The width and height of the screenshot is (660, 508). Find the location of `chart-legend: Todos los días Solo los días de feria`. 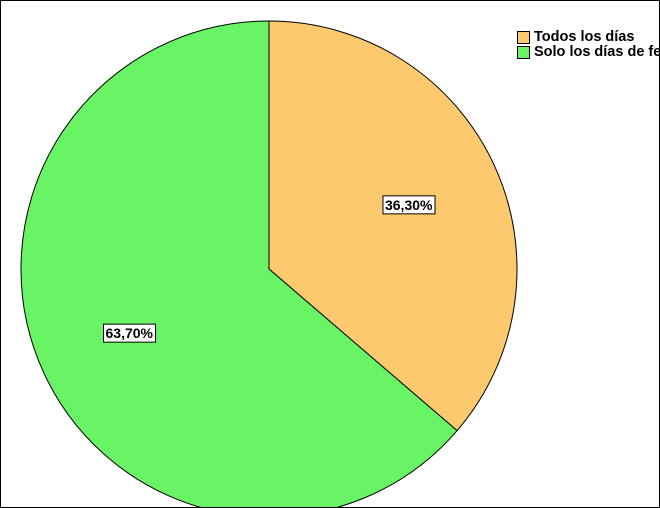

chart-legend: Todos los días Solo los días de feria is located at coordinates (588, 45).